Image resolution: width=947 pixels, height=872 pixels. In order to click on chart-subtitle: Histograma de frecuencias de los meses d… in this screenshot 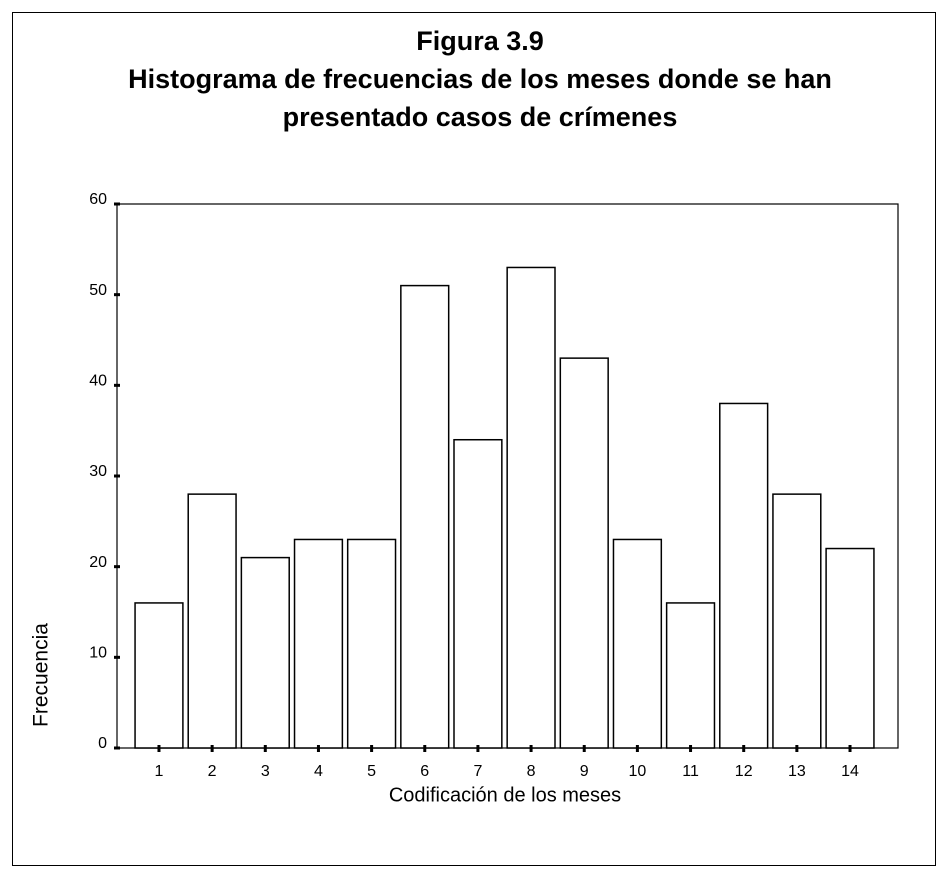, I will do `click(480, 98)`.